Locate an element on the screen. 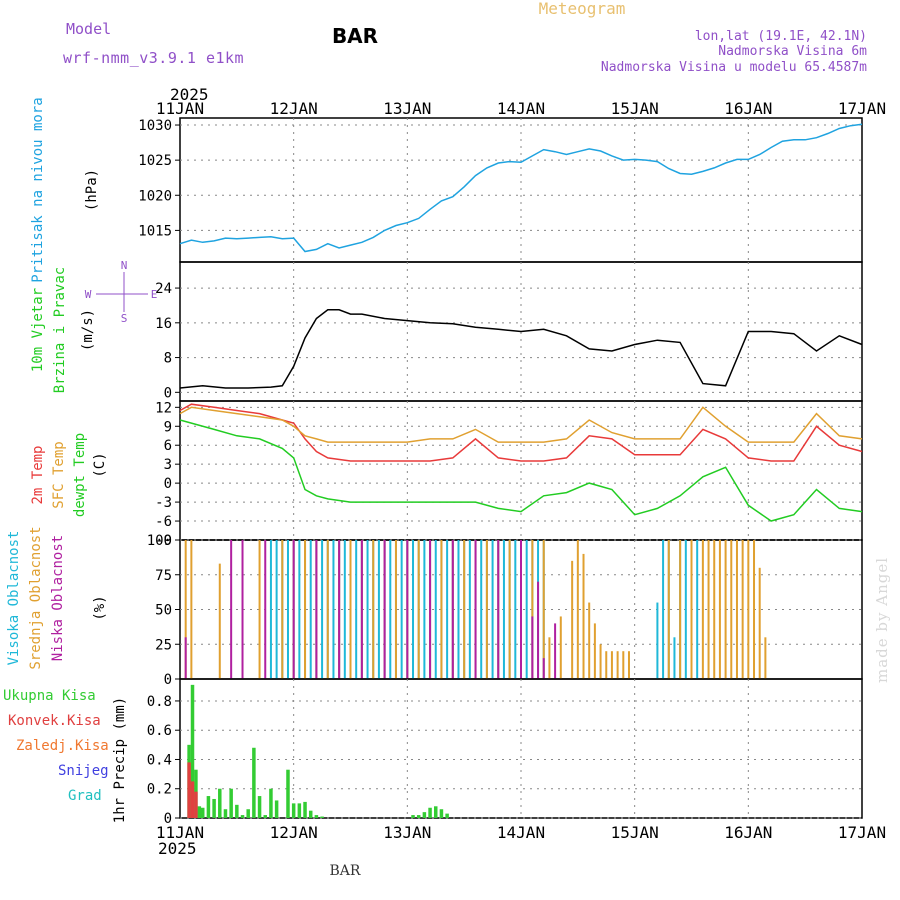  y-tick-label: 0 is located at coordinates (168, 680).